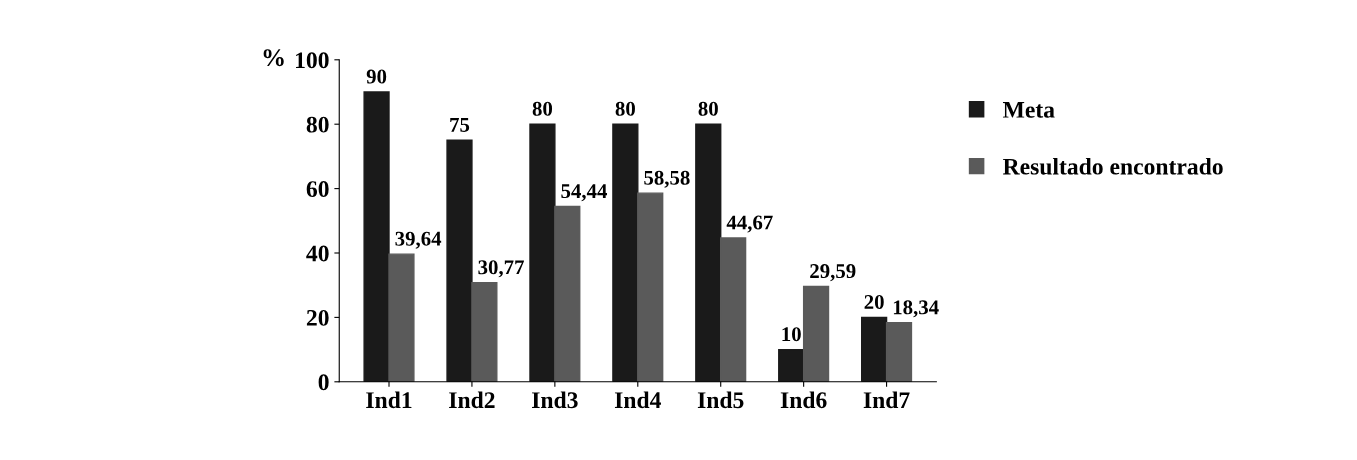 Image resolution: width=1357 pixels, height=460 pixels. What do you see at coordinates (637, 400) in the screenshot?
I see `x-tick-label: Ind4` at bounding box center [637, 400].